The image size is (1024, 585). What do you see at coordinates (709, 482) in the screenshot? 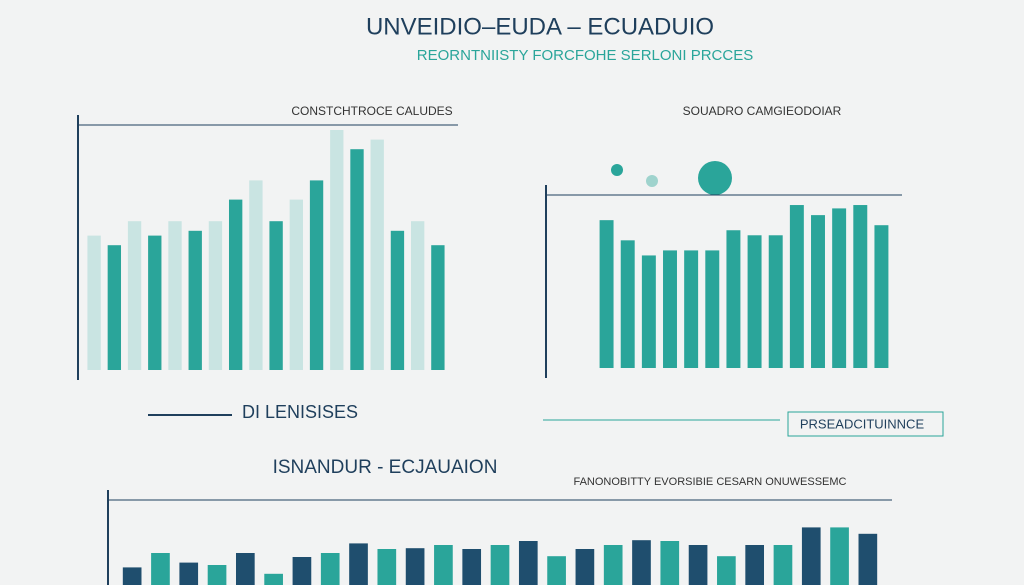
I see `chart-caption: FANONOBITTY EVORSIBIE CESARN ONUWESSEMC` at bounding box center [709, 482].